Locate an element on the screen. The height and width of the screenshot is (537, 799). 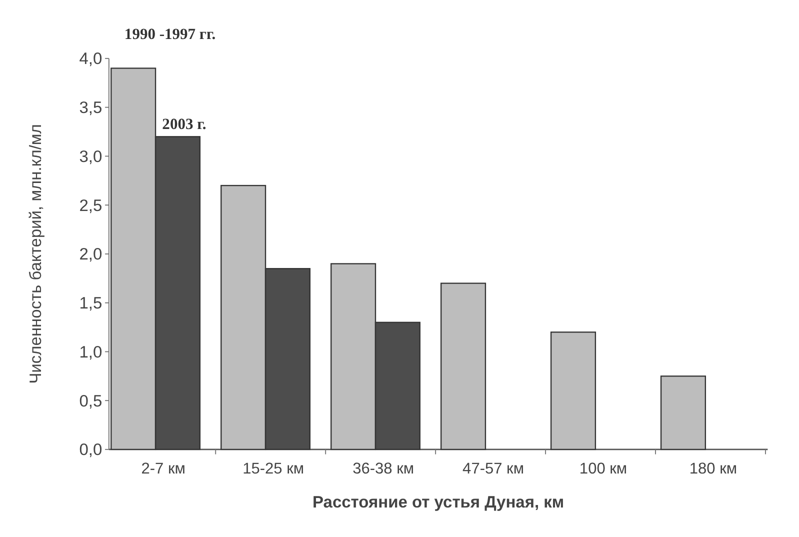
y-tick-label: 2,5 is located at coordinates (90, 205).